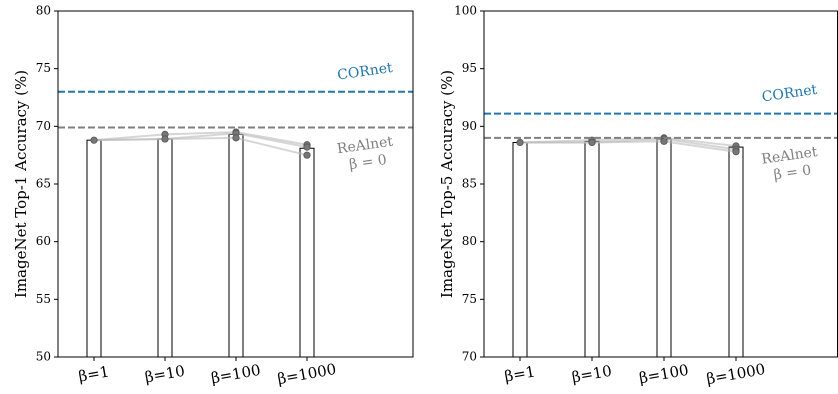  Describe the element at coordinates (469, 68) in the screenshot. I see `y-tick-label: 95` at that location.